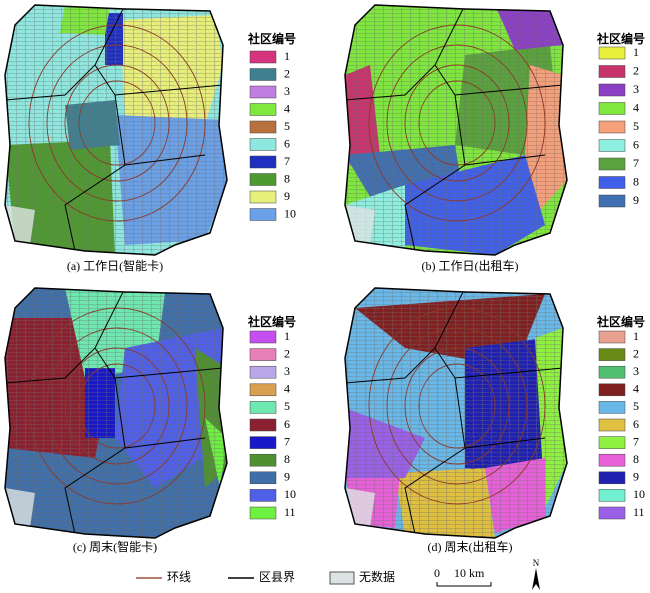 This screenshot has height=593, width=650. What do you see at coordinates (536, 563) in the screenshot?
I see `north-label: N` at bounding box center [536, 563].